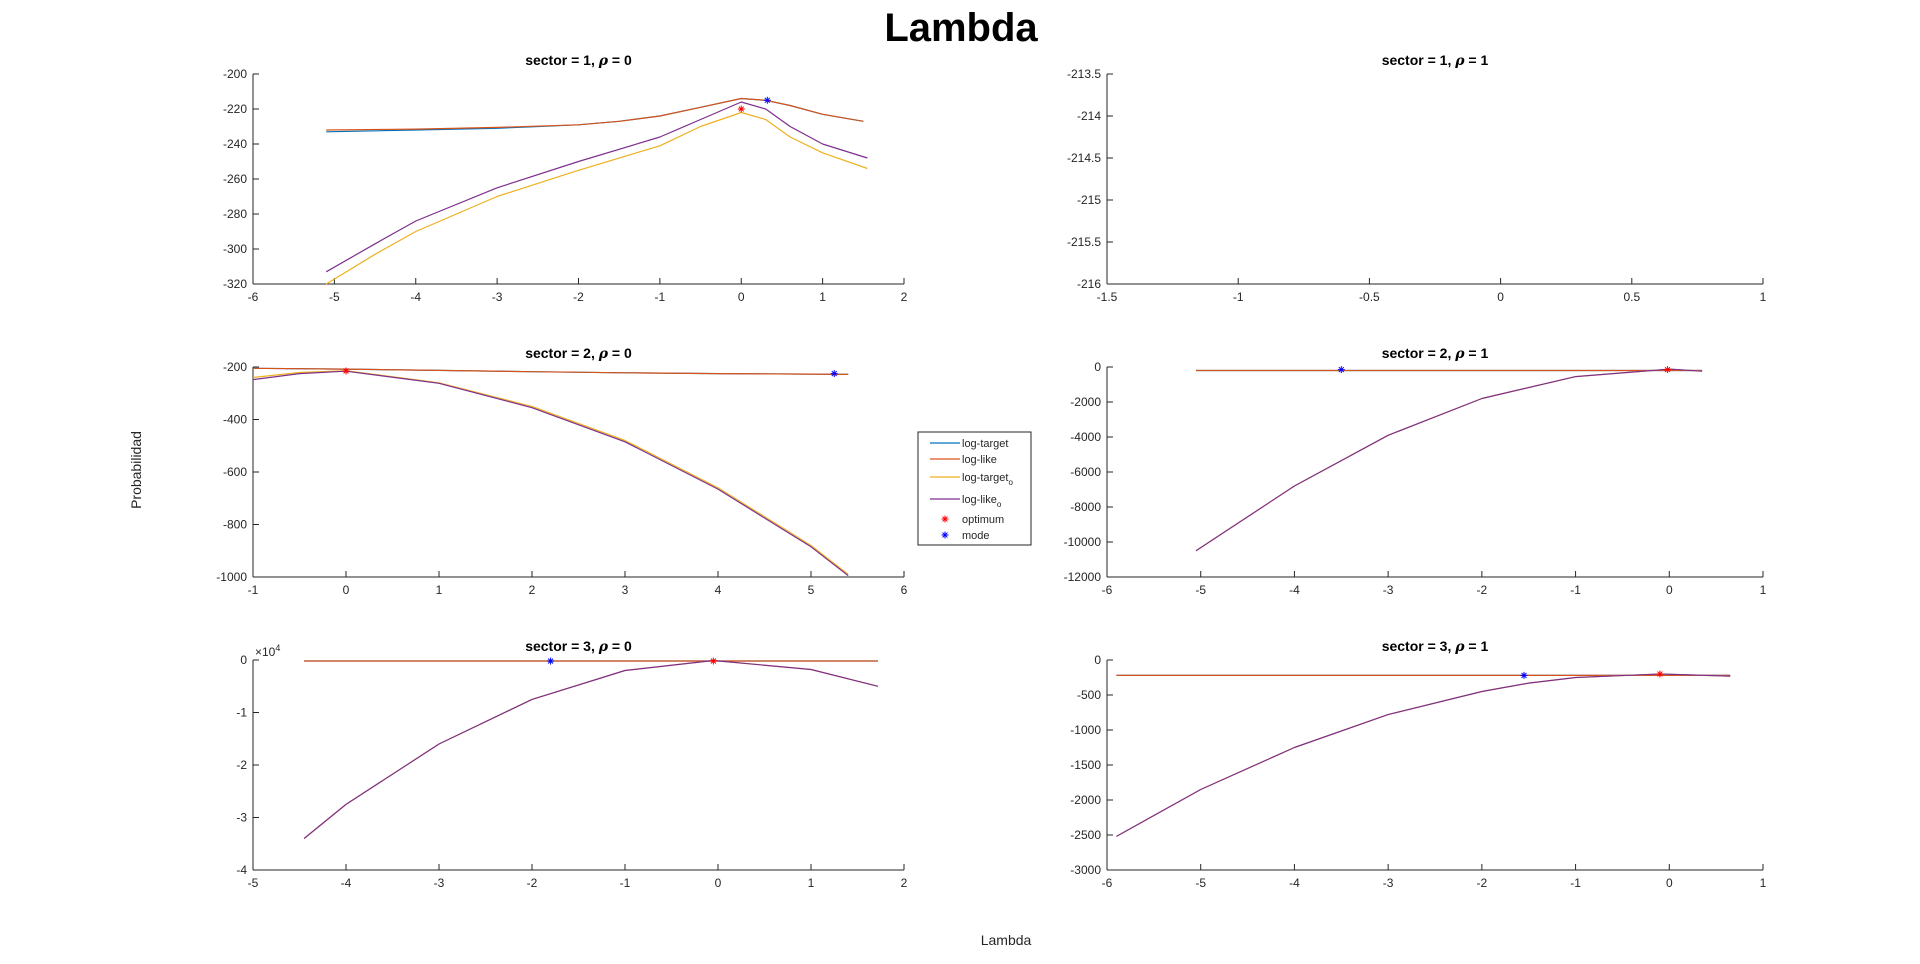  What do you see at coordinates (235, 249) in the screenshot?
I see `y-tick-label: -300` at bounding box center [235, 249].